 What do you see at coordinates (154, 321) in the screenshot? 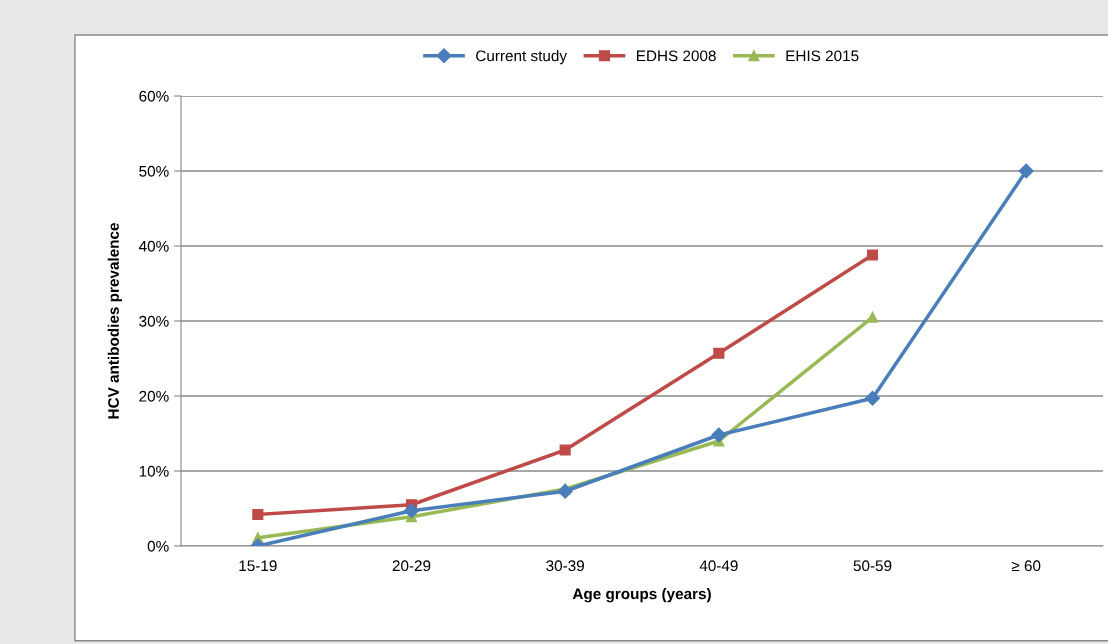
I see `y-tick-label: 30%` at bounding box center [154, 321].